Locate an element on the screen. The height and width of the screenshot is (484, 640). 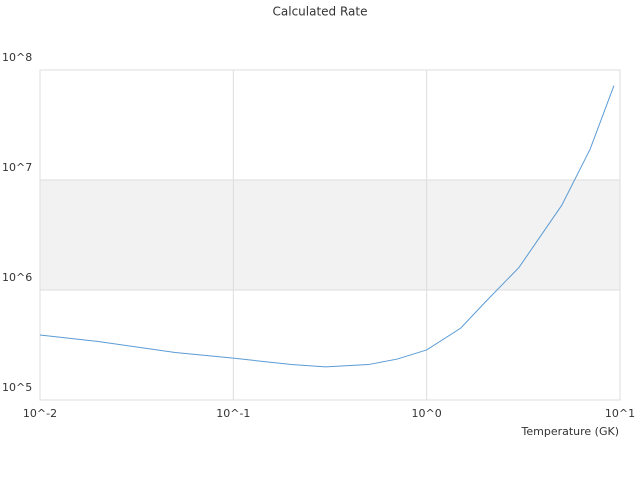
y-tick-label: 10^7 is located at coordinates (17, 167).